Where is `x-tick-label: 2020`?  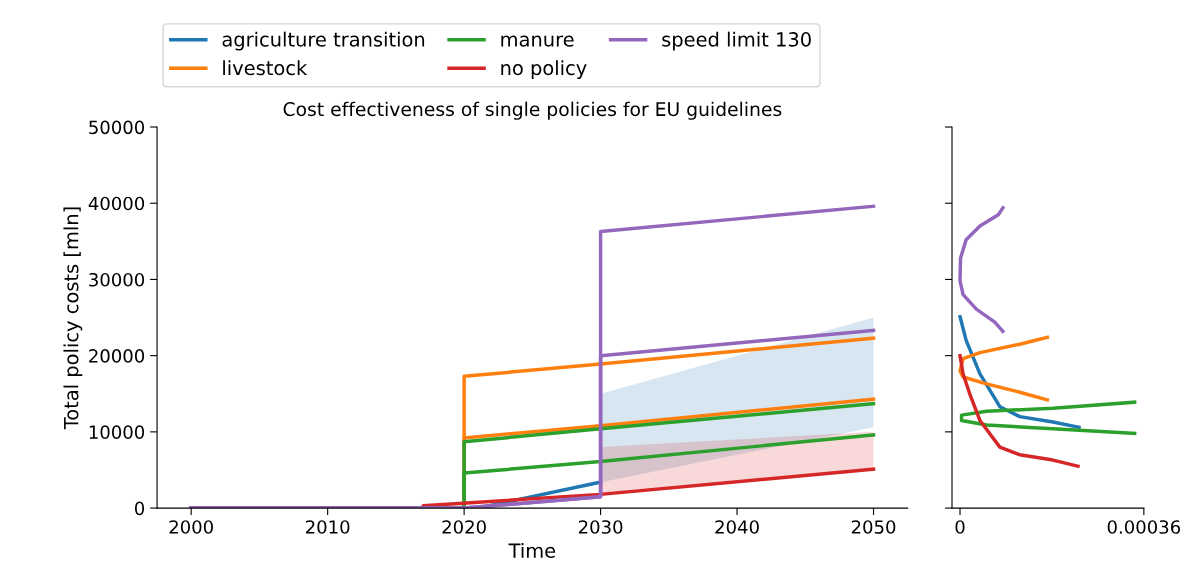
x-tick-label: 2020 is located at coordinates (464, 527).